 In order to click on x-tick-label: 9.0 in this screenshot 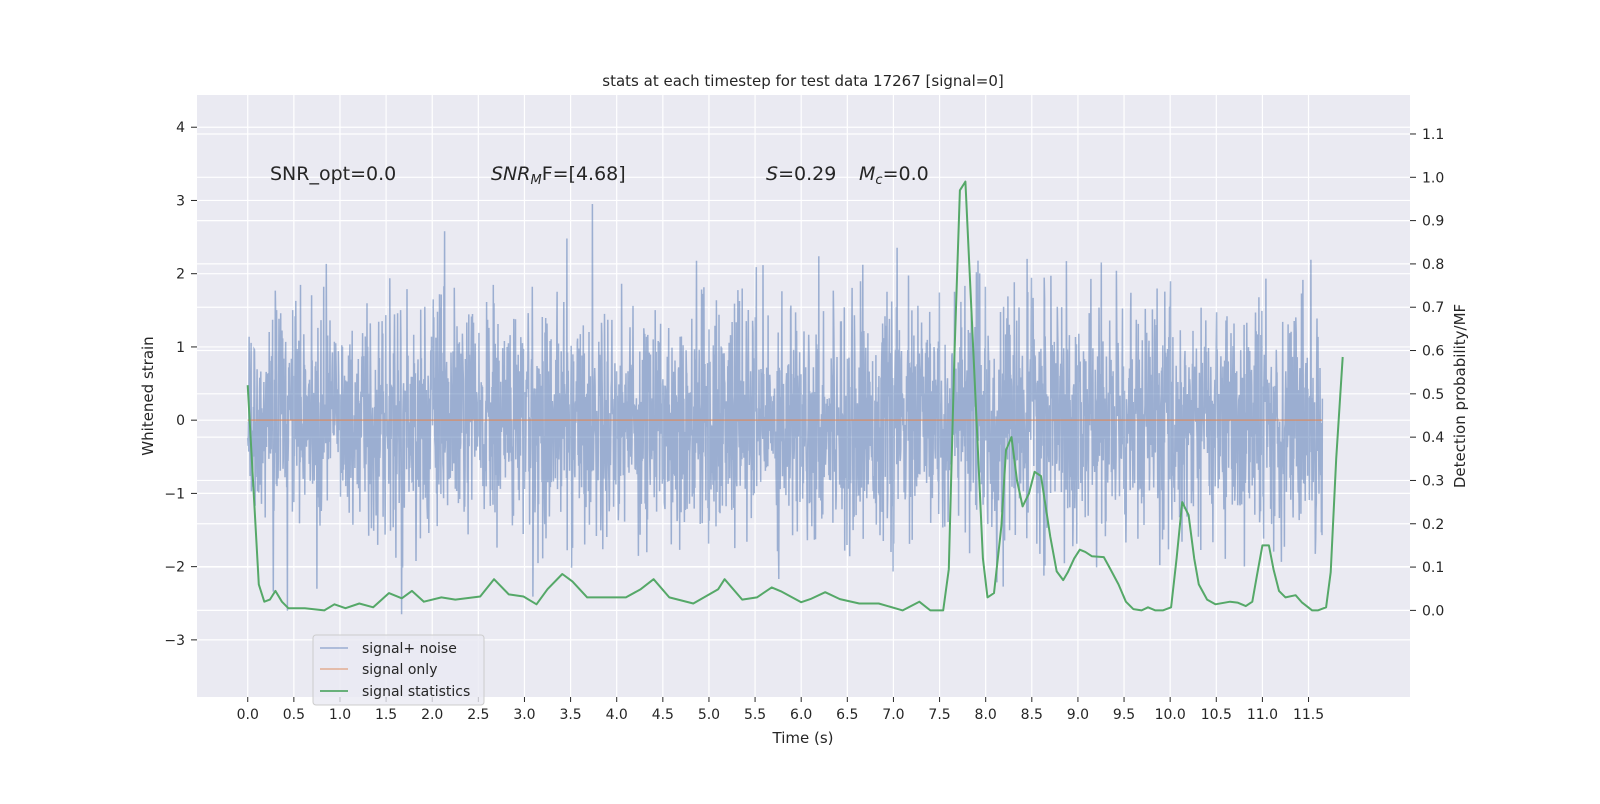, I will do `click(1078, 715)`.